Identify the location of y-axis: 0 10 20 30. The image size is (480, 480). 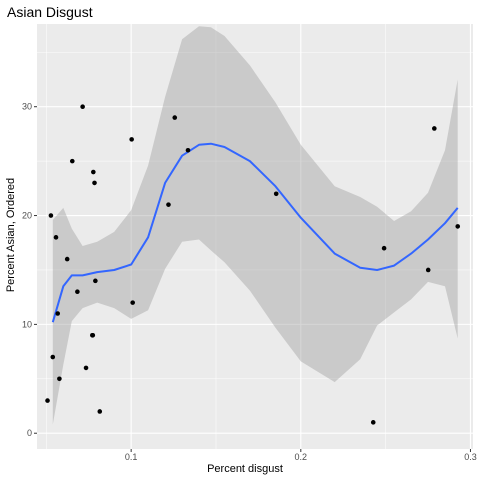
(29, 270).